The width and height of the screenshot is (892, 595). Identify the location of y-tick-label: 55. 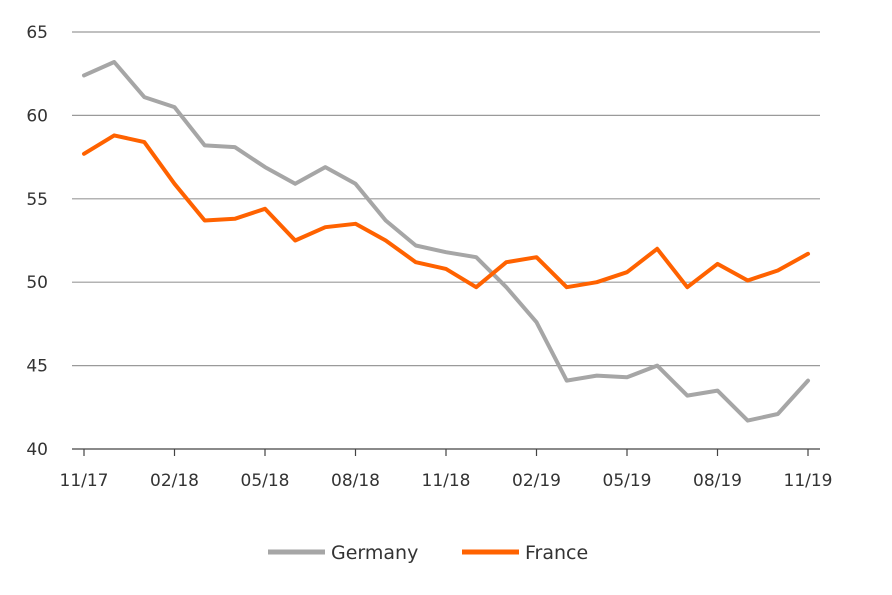
(37, 200).